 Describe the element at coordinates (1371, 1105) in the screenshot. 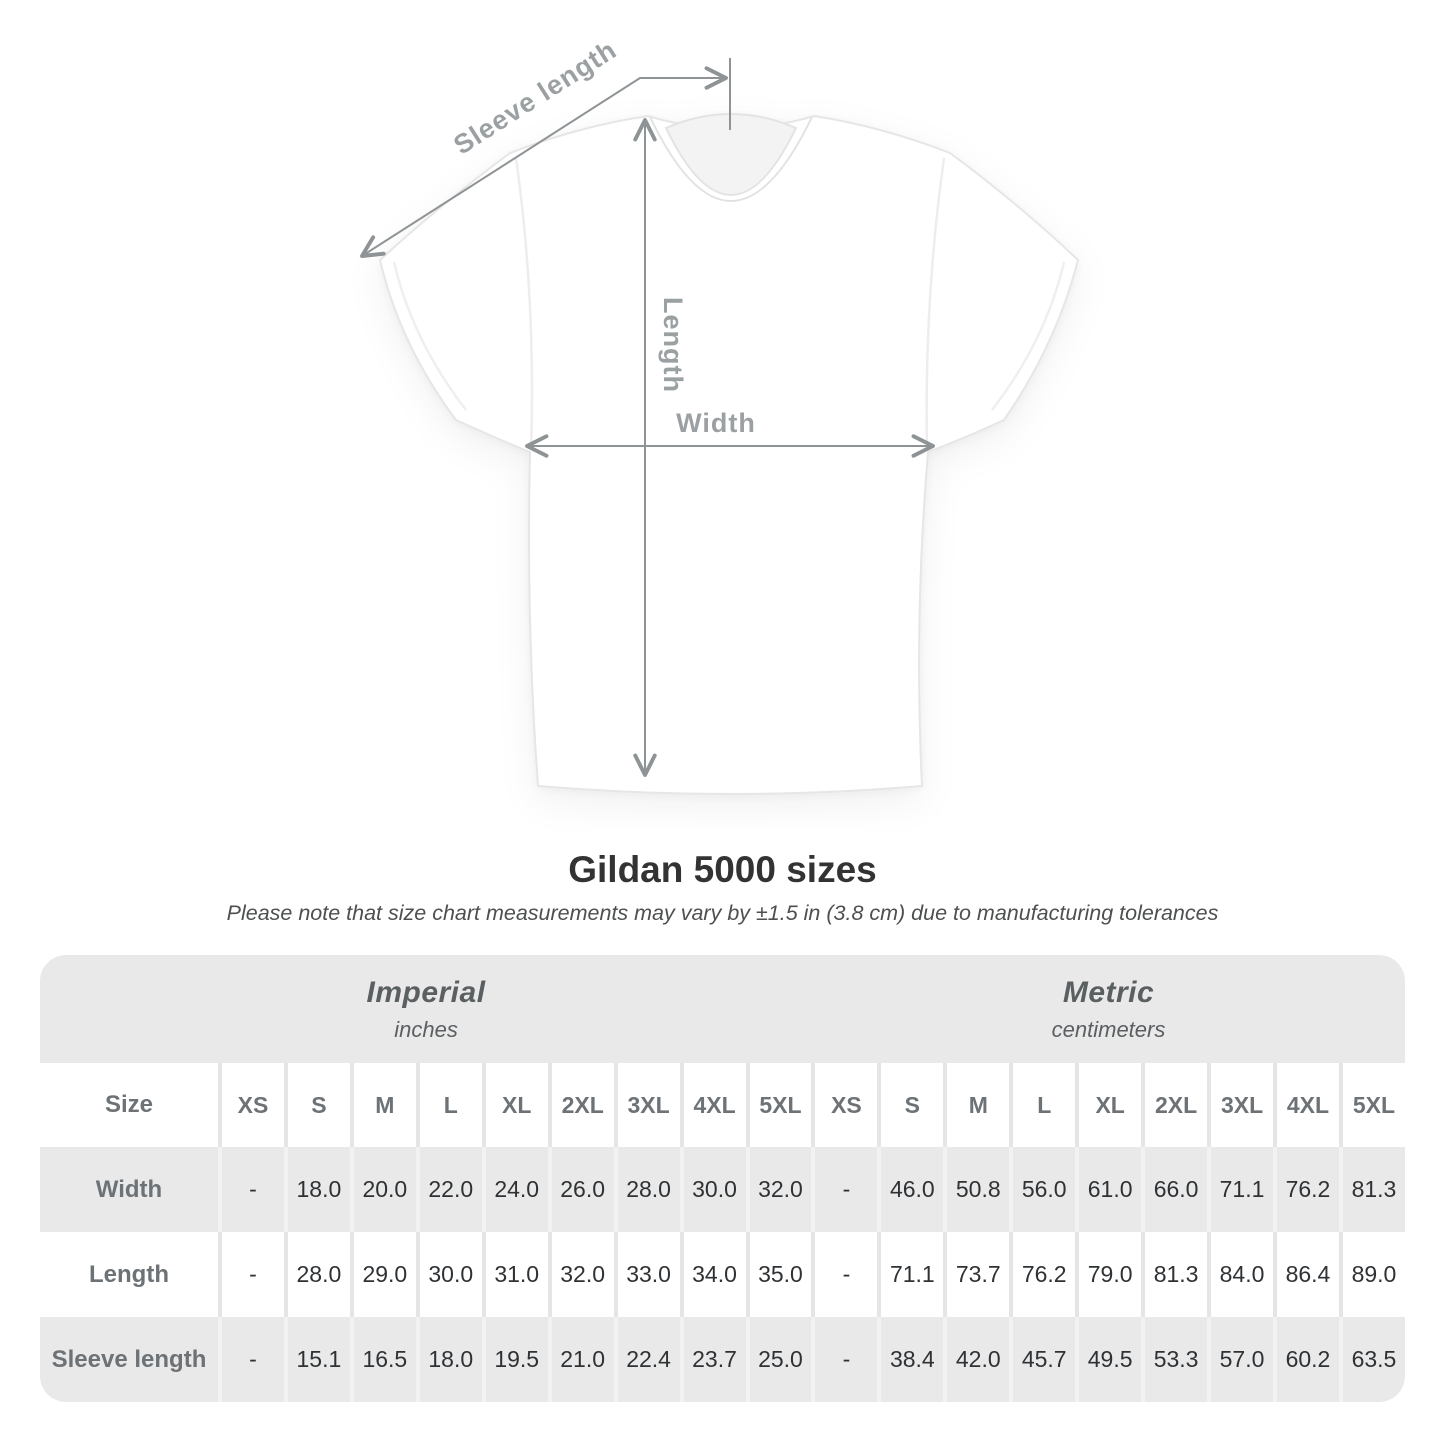

I see `size-col-metric-5xl: 5XL` at that location.